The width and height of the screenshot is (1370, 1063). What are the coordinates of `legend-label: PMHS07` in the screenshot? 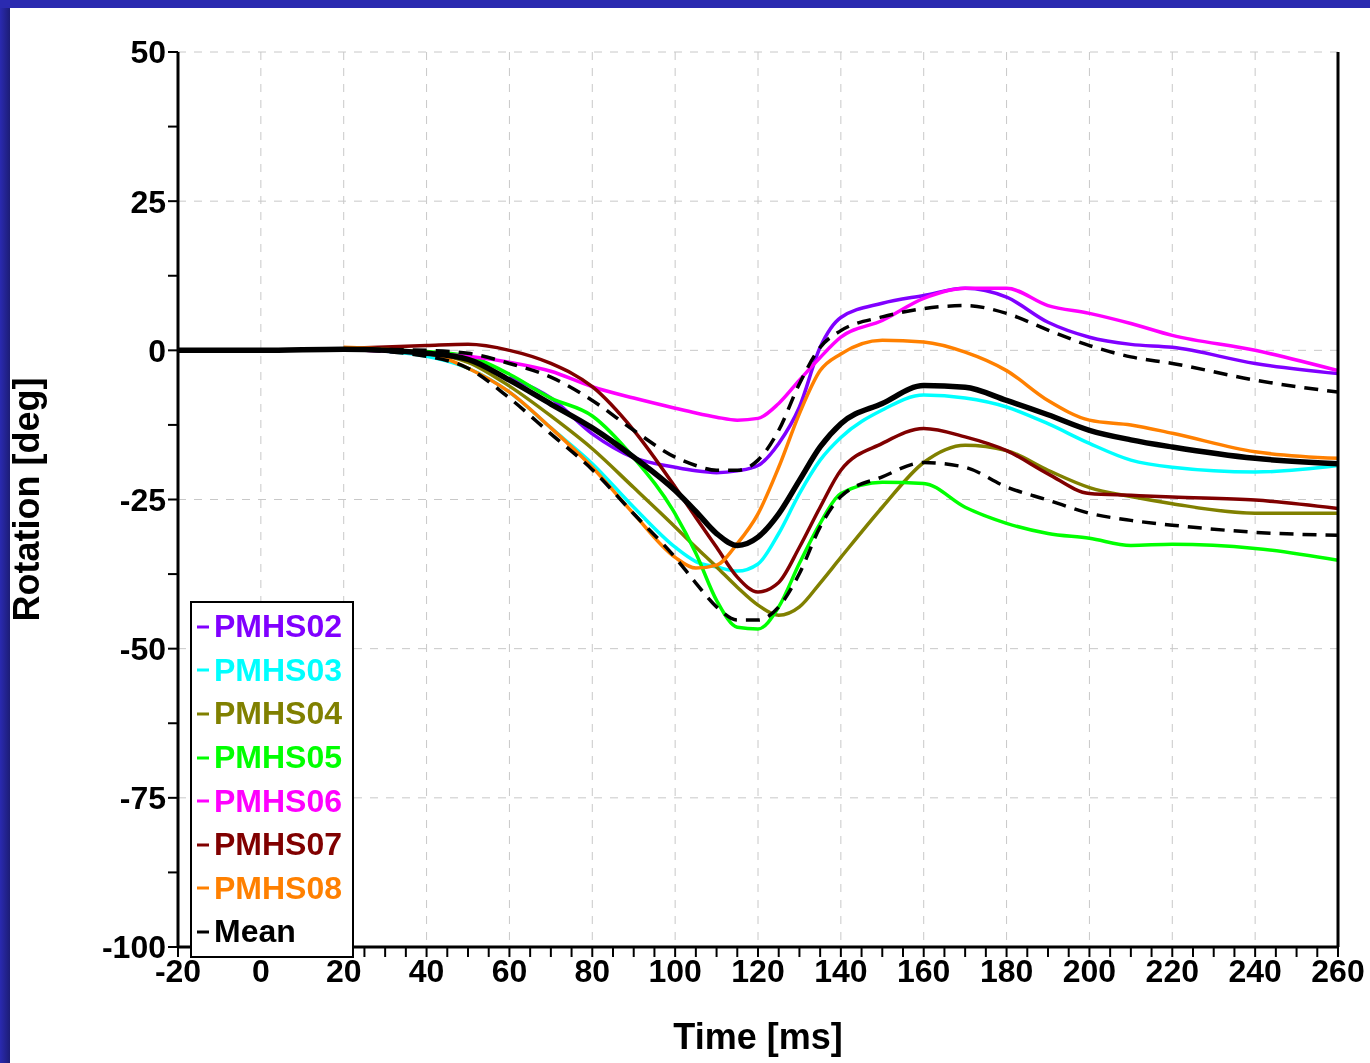 It's located at (278, 845).